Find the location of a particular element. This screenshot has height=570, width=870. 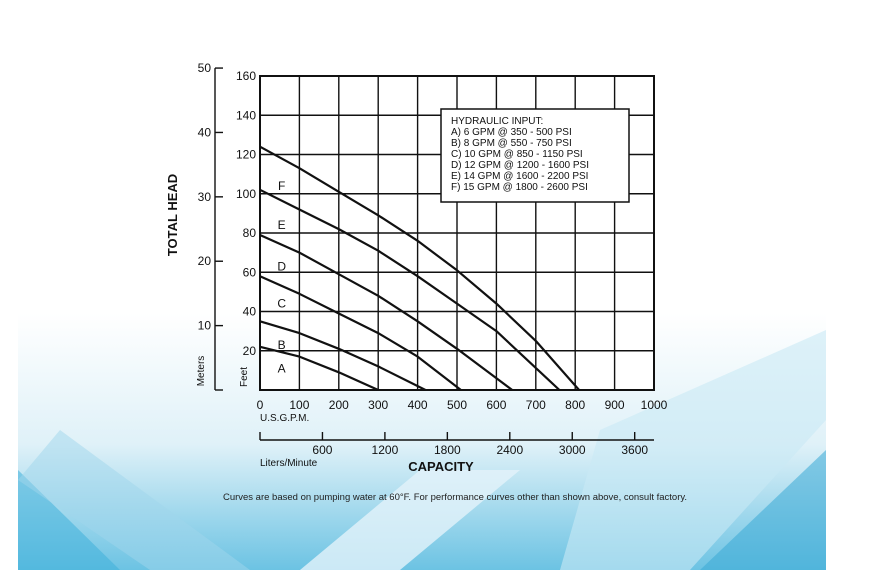

gpm-unit-label: U.S.G.P.M. is located at coordinates (284, 418).